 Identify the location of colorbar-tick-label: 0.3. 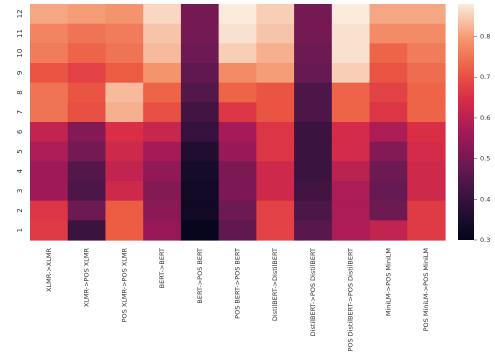
(485, 240).